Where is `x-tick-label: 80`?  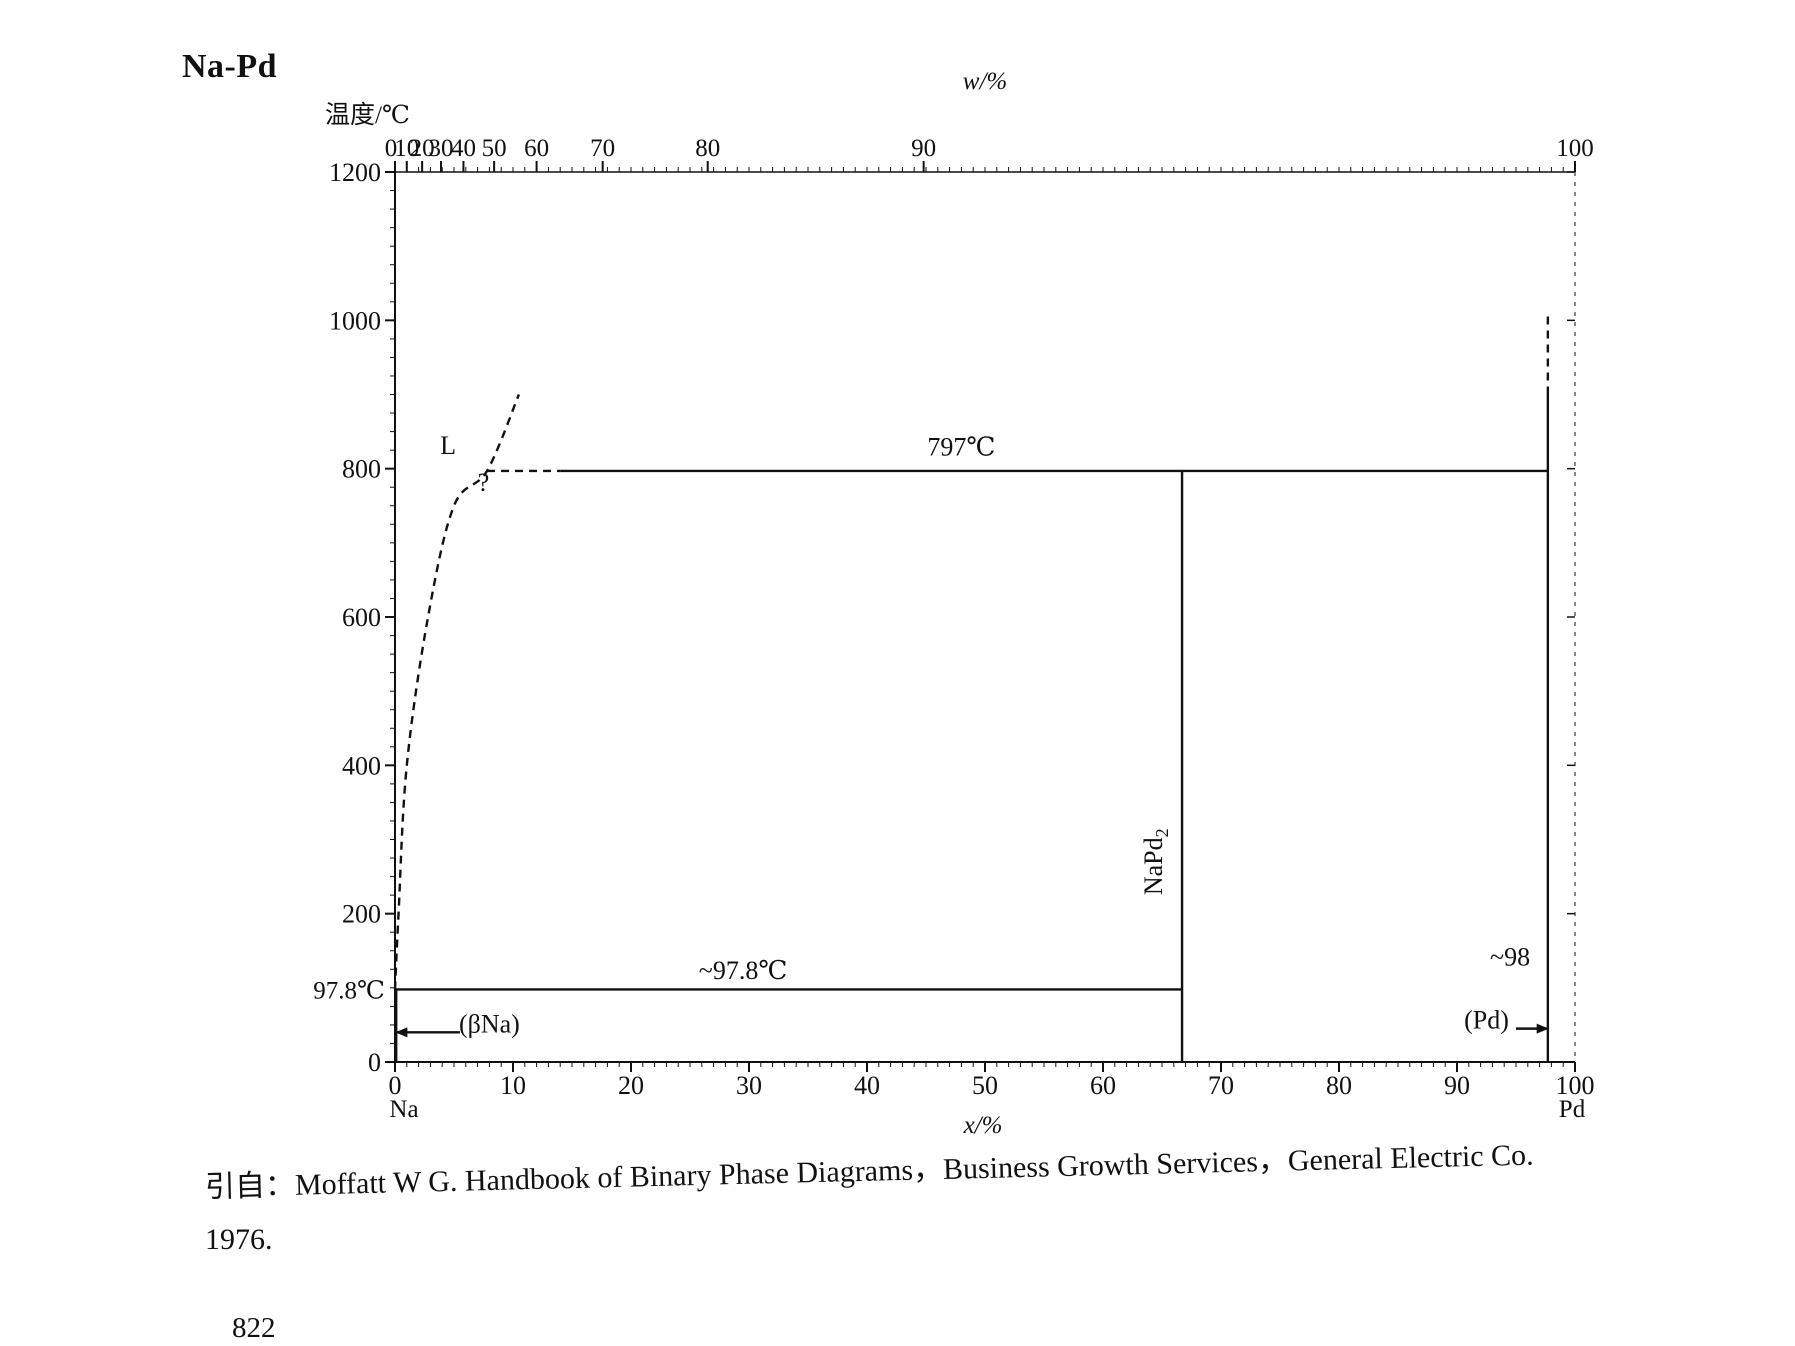 x-tick-label: 80 is located at coordinates (1339, 1085).